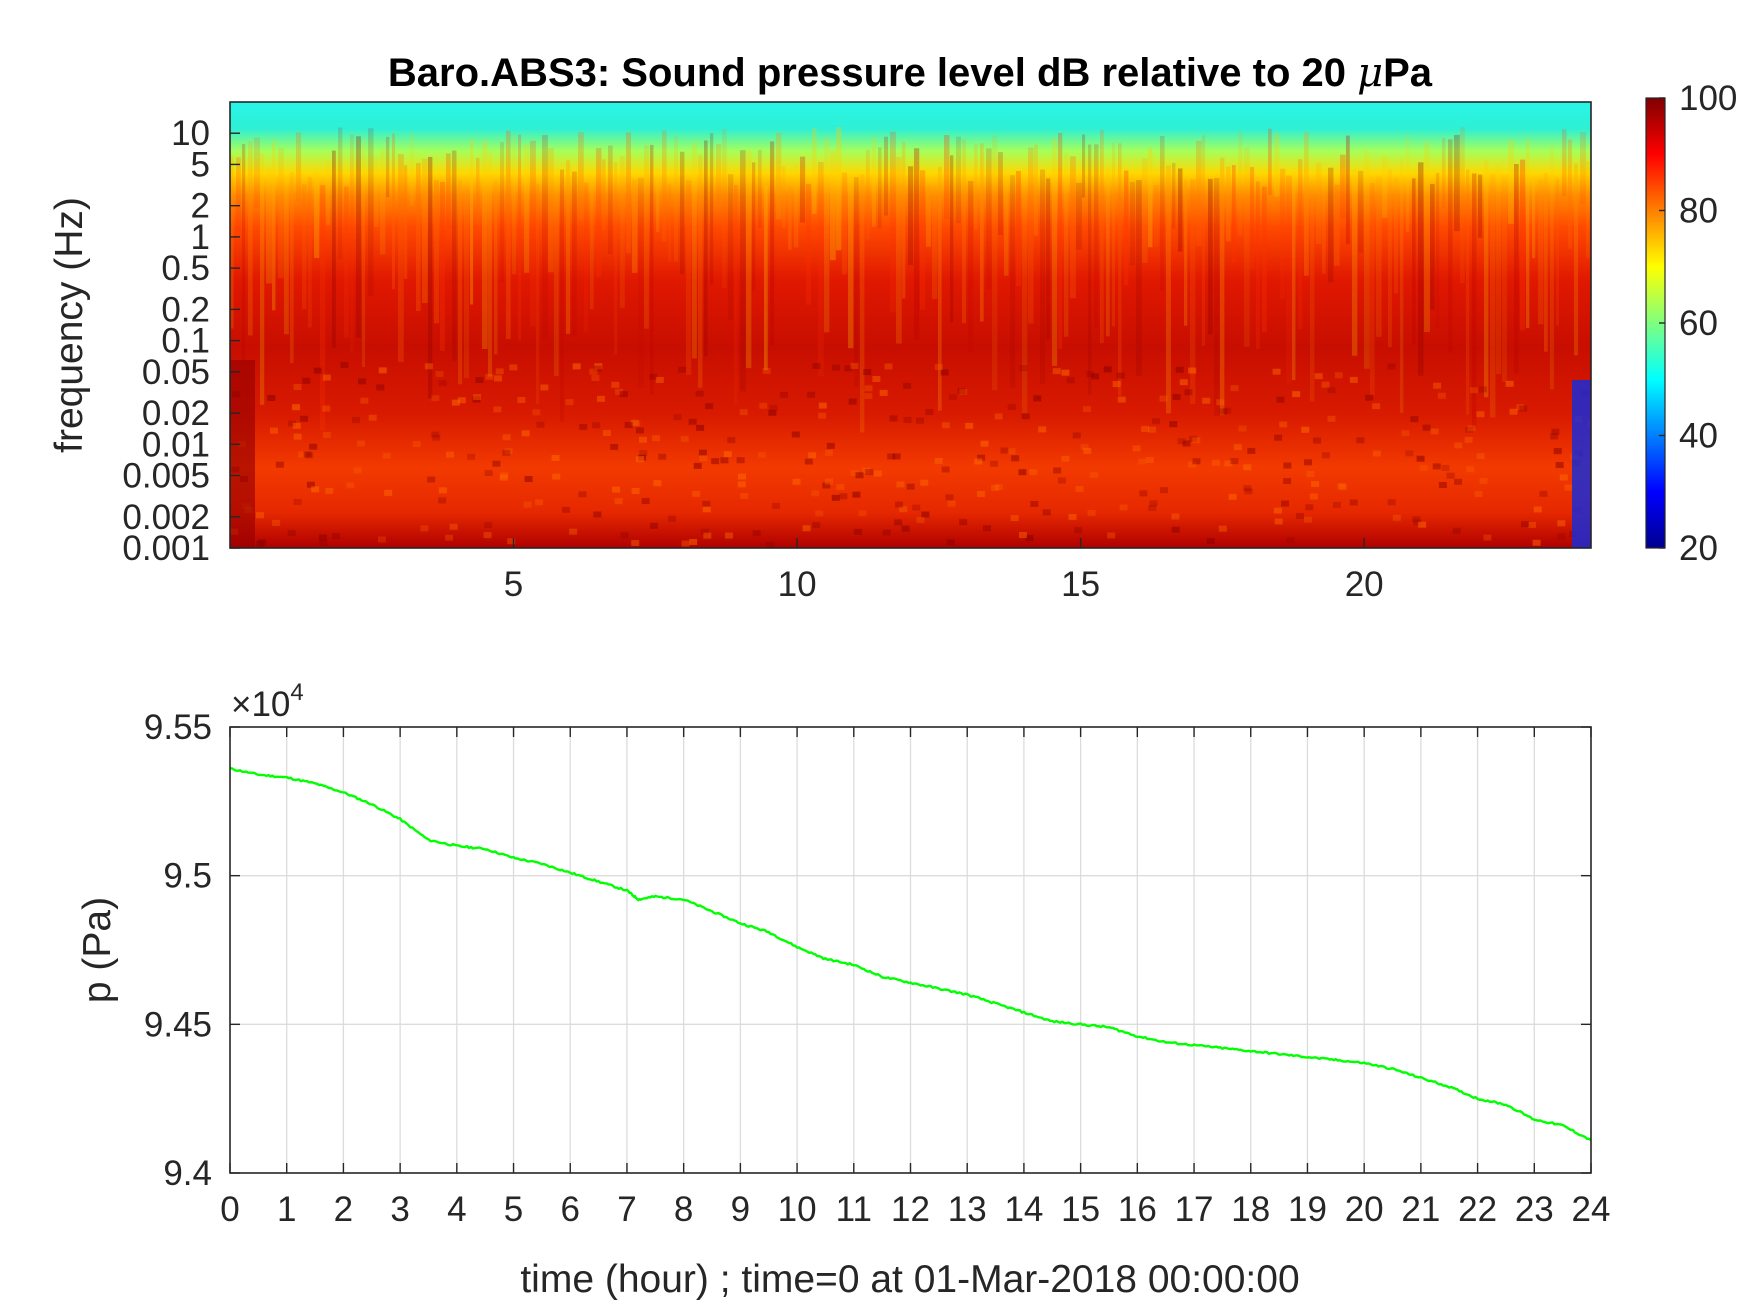  I want to click on pressure-y-tick-label: 9.4, so click(187, 1173).